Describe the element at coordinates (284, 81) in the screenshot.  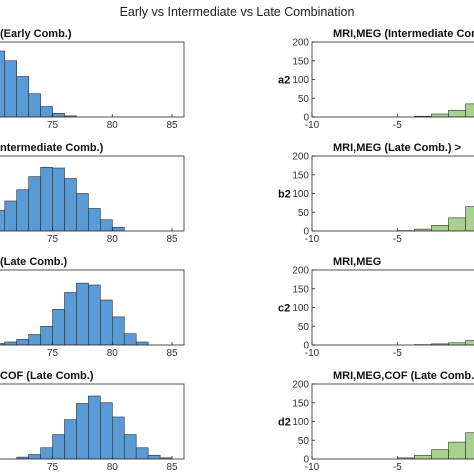
I see `panel-label: a2` at that location.